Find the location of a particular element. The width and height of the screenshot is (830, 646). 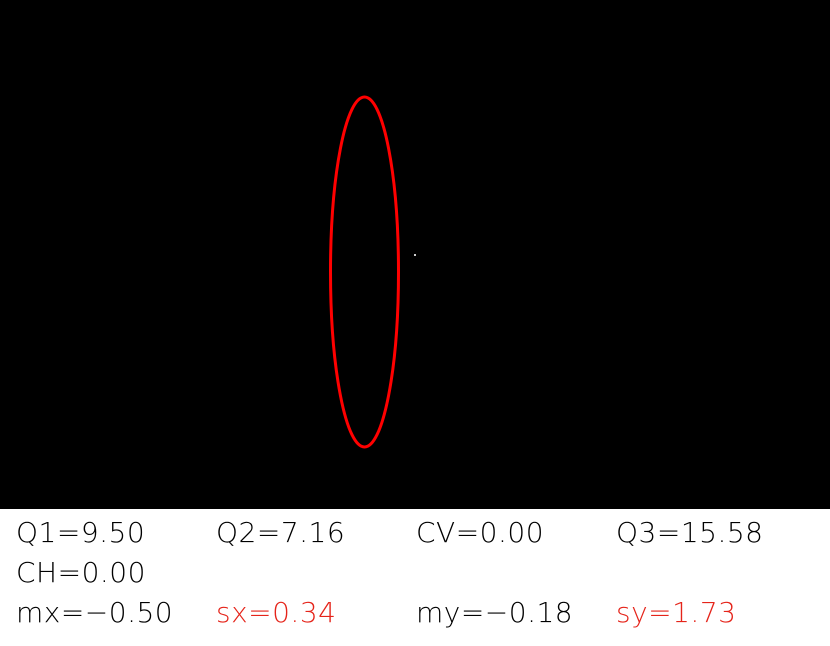

ch-readout: CH=0.00 is located at coordinates (81, 572).